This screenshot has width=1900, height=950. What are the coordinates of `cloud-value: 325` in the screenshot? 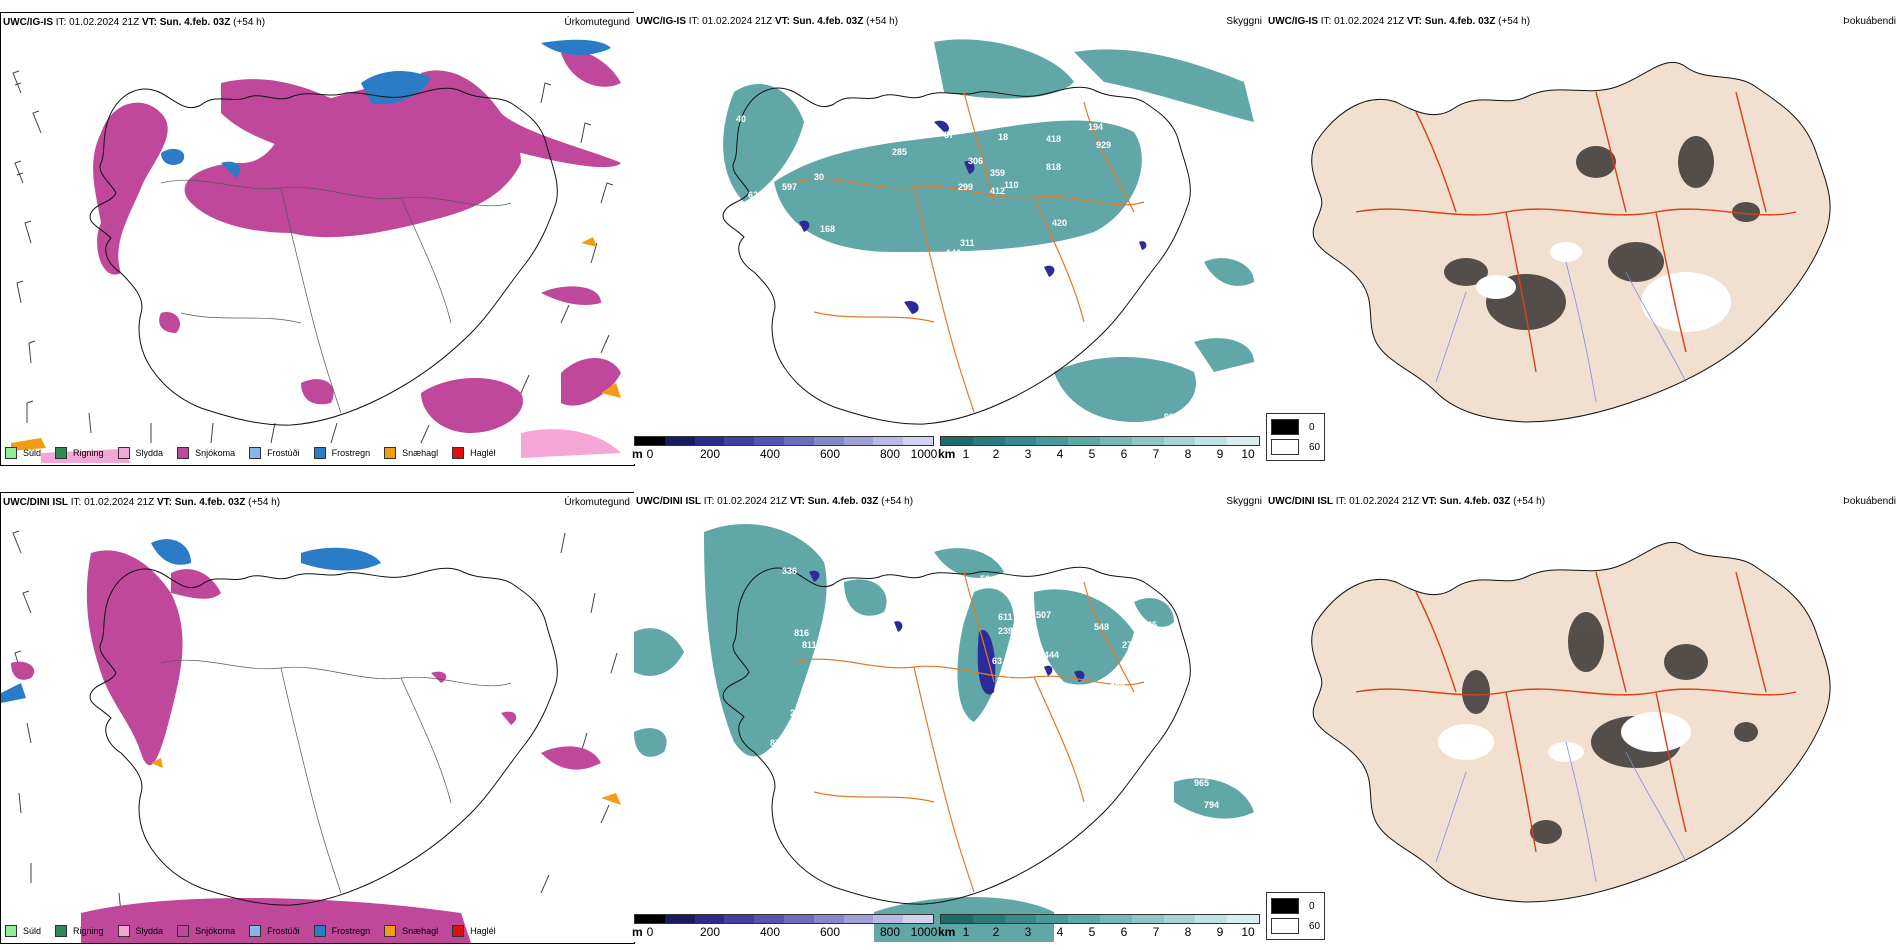 It's located at (830, 697).